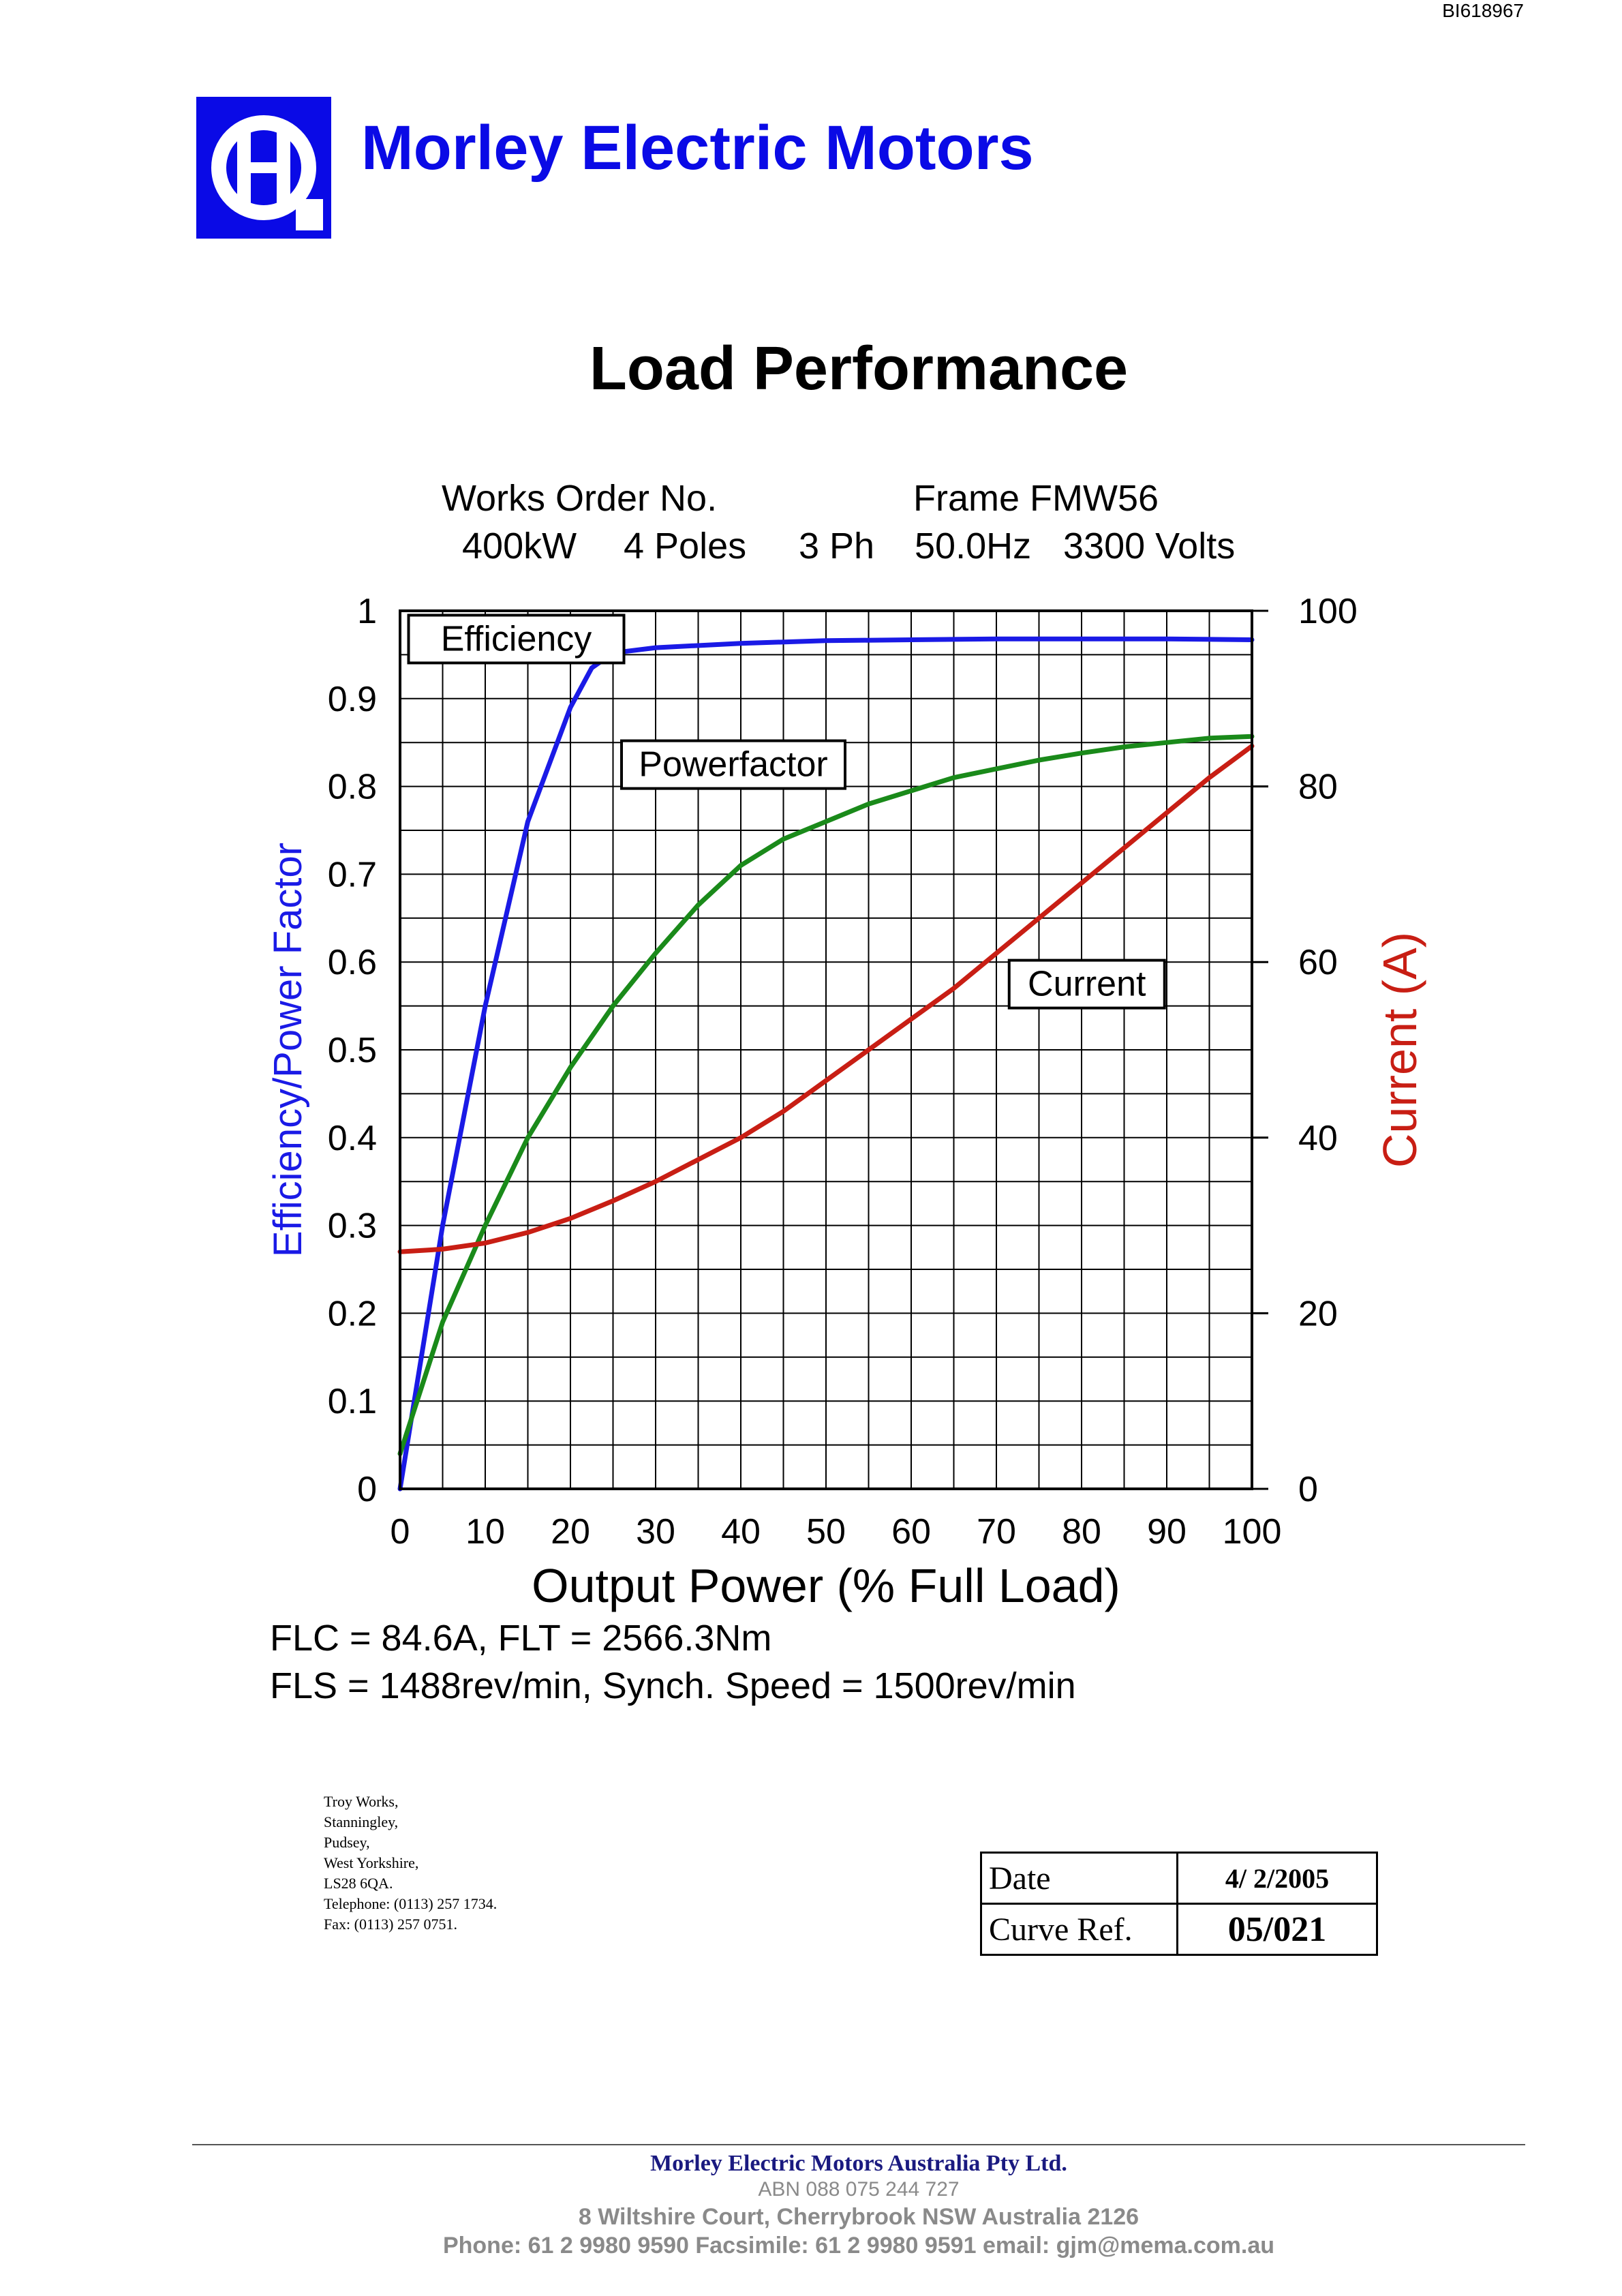 The image size is (1622, 2296). Describe the element at coordinates (570, 1532) in the screenshot. I see `x-tick-label: 20` at that location.